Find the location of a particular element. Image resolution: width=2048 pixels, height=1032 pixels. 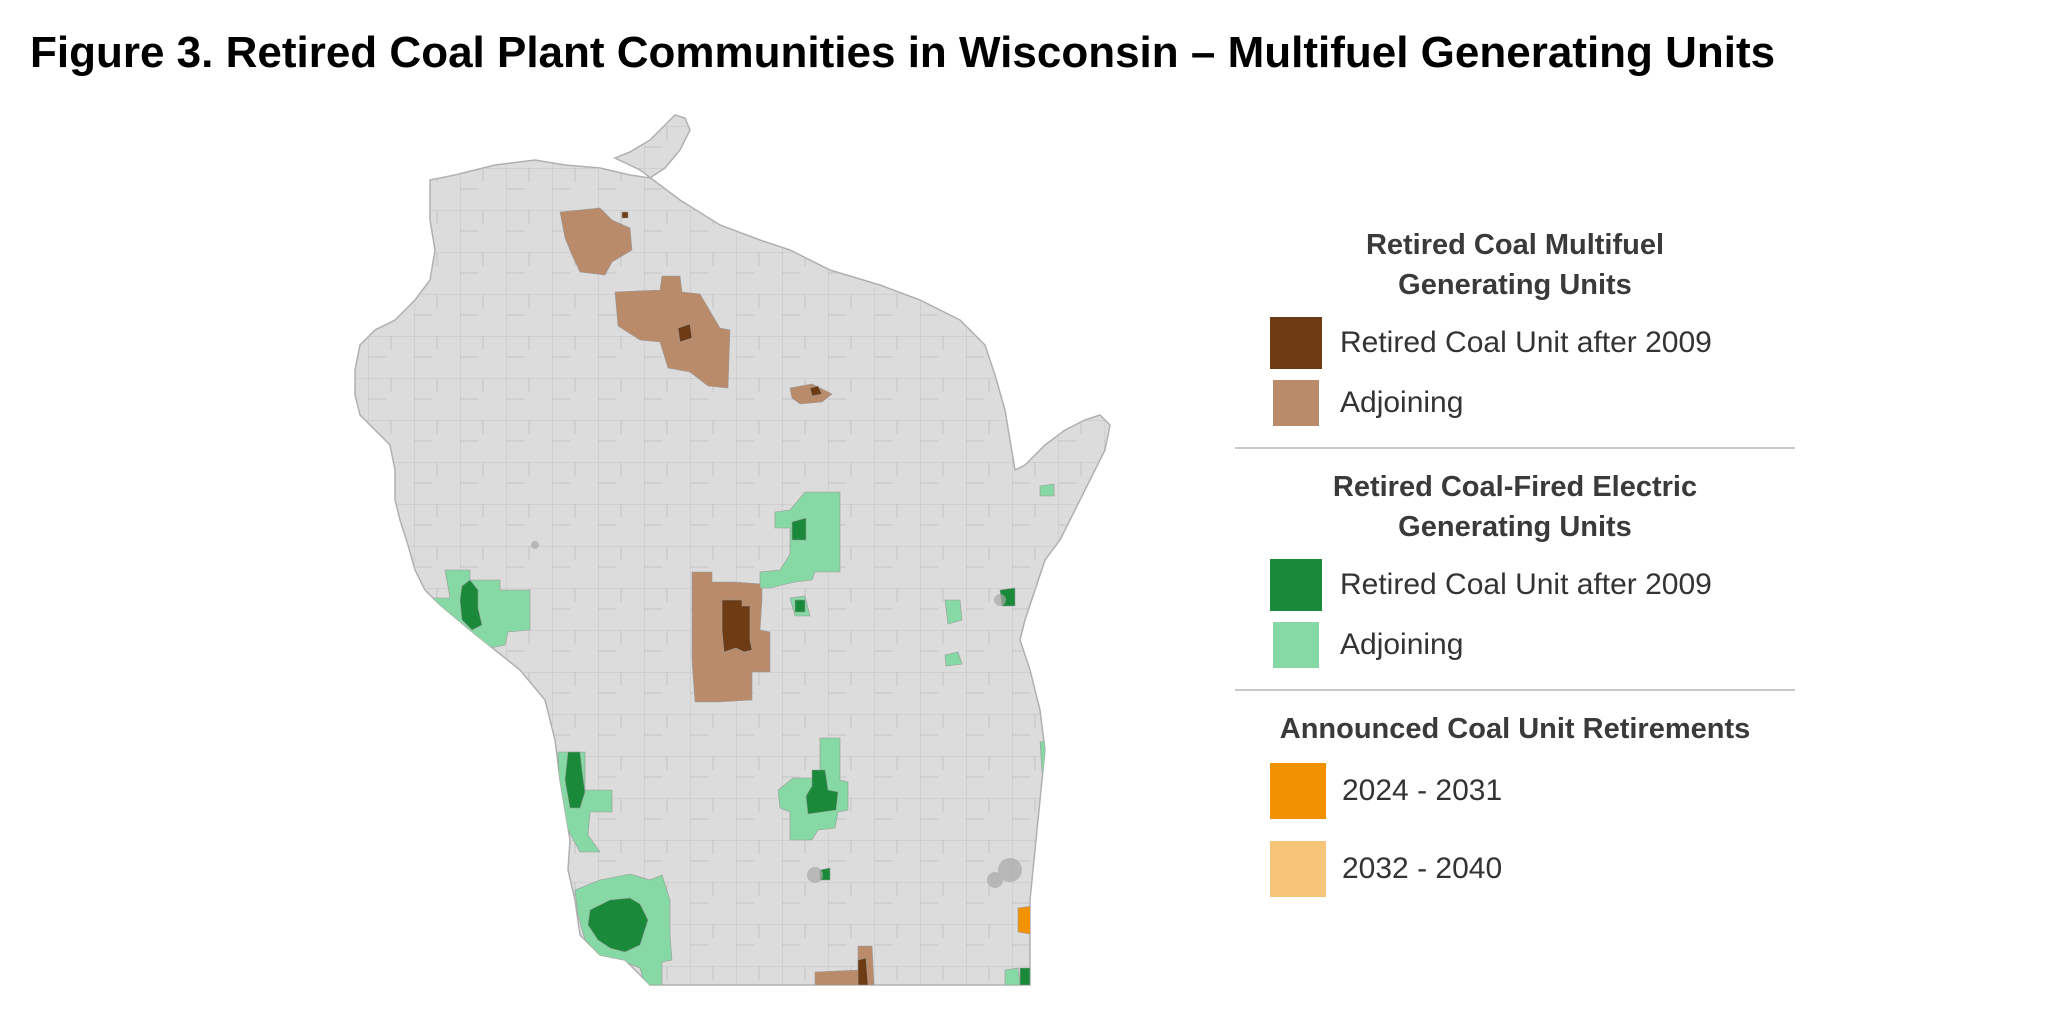

legend-label-electric-retired: Retired Coal Unit after 2009 is located at coordinates (1526, 584).